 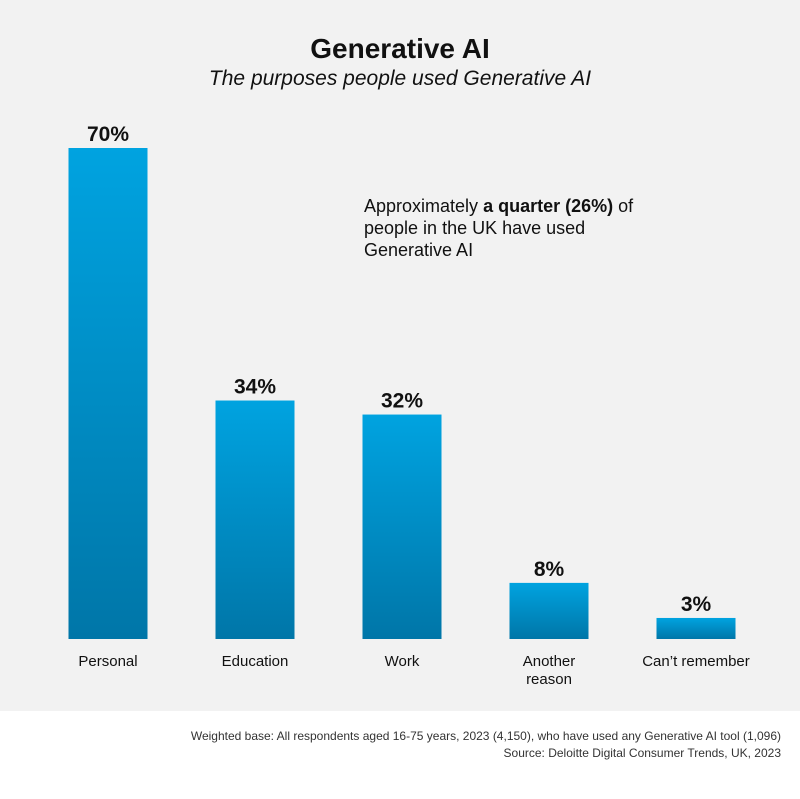 What do you see at coordinates (549, 661) in the screenshot?
I see `category-label-3-line-0: Another` at bounding box center [549, 661].